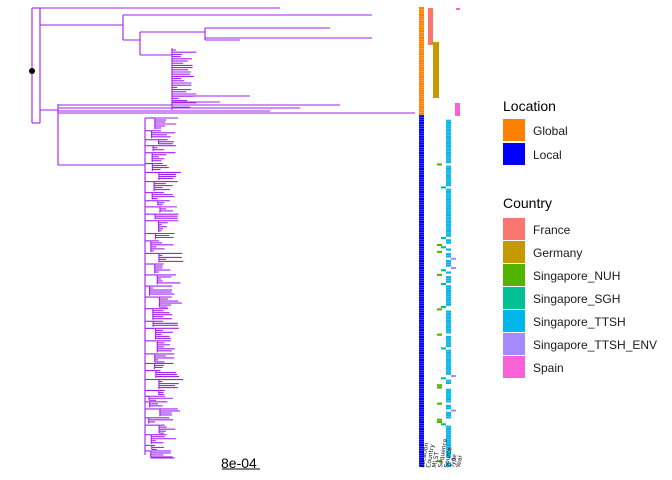 This screenshot has height=480, width=672. Describe the element at coordinates (514, 321) in the screenshot. I see `legend-swatch-singapore-ttsh` at that location.